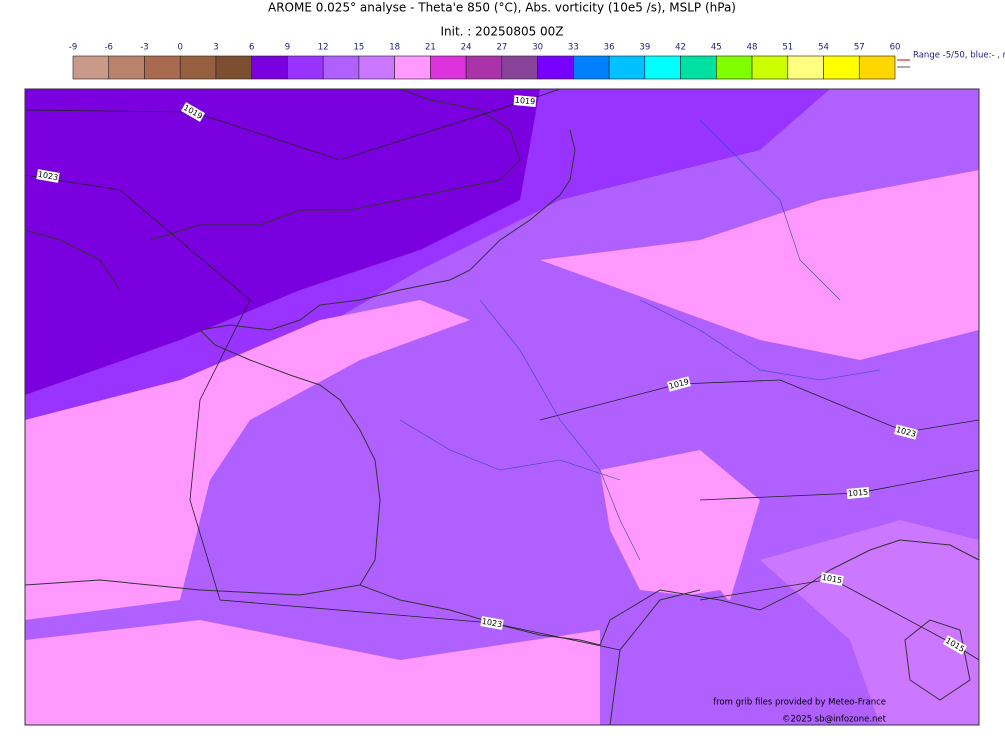 Image resolution: width=1005 pixels, height=742 pixels. What do you see at coordinates (501, 32) in the screenshot?
I see `subtitle: Init. : 20250805 00Z` at bounding box center [501, 32].